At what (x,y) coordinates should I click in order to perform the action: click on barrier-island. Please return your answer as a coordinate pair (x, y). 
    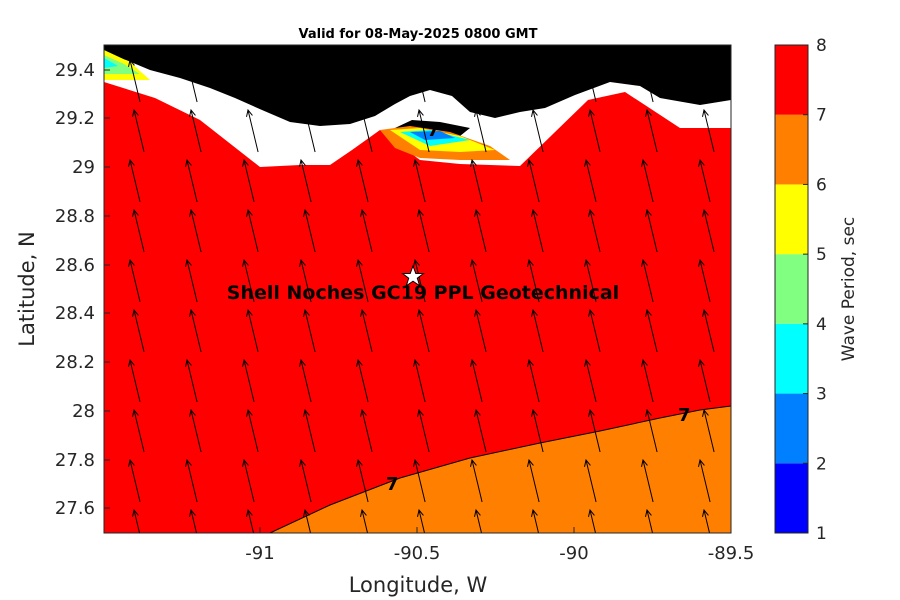
    Looking at the image, I should click on (182, 98).